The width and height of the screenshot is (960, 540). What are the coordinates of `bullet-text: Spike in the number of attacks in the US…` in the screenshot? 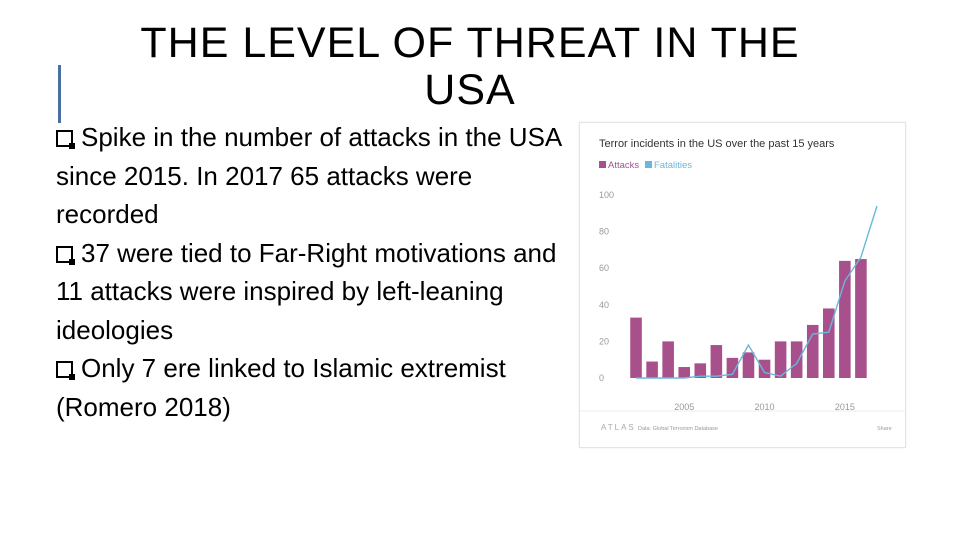 It's located at (308, 175).